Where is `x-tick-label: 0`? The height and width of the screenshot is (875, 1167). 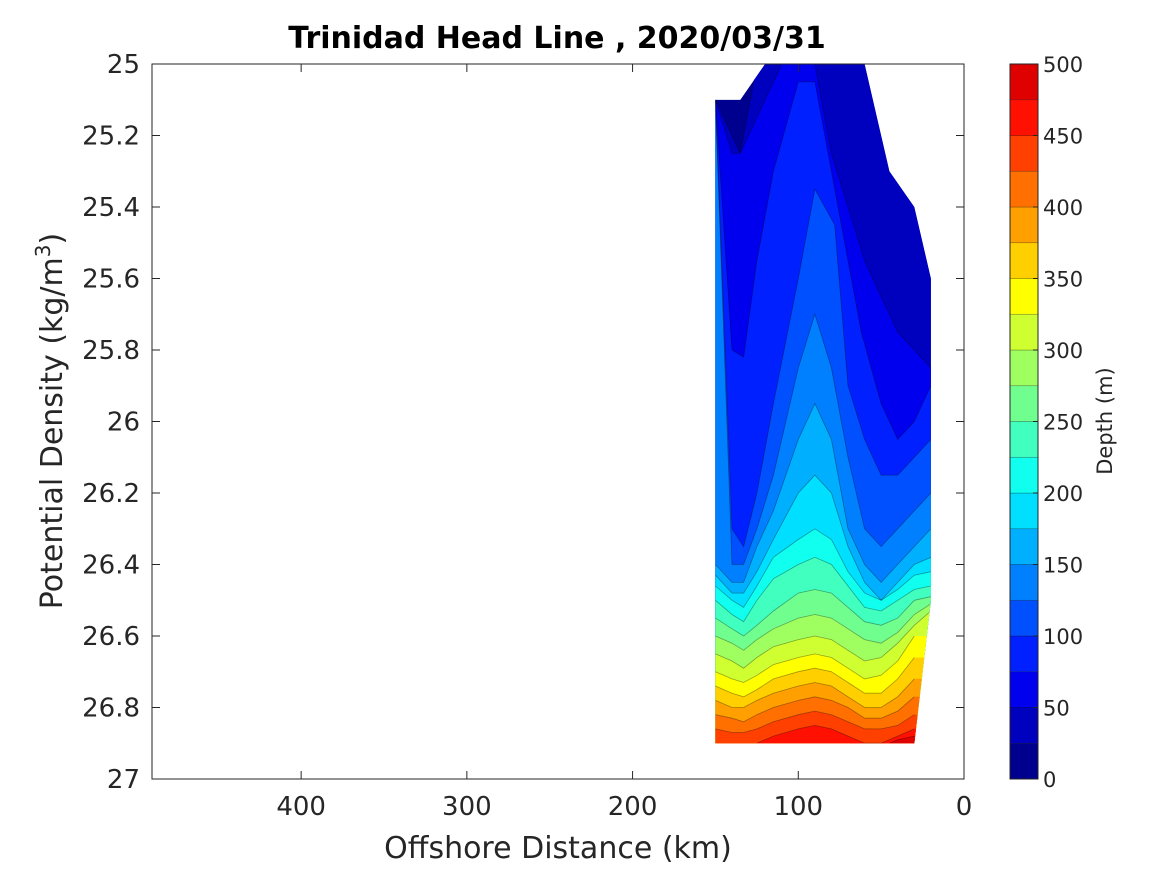 x-tick-label: 0 is located at coordinates (964, 807).